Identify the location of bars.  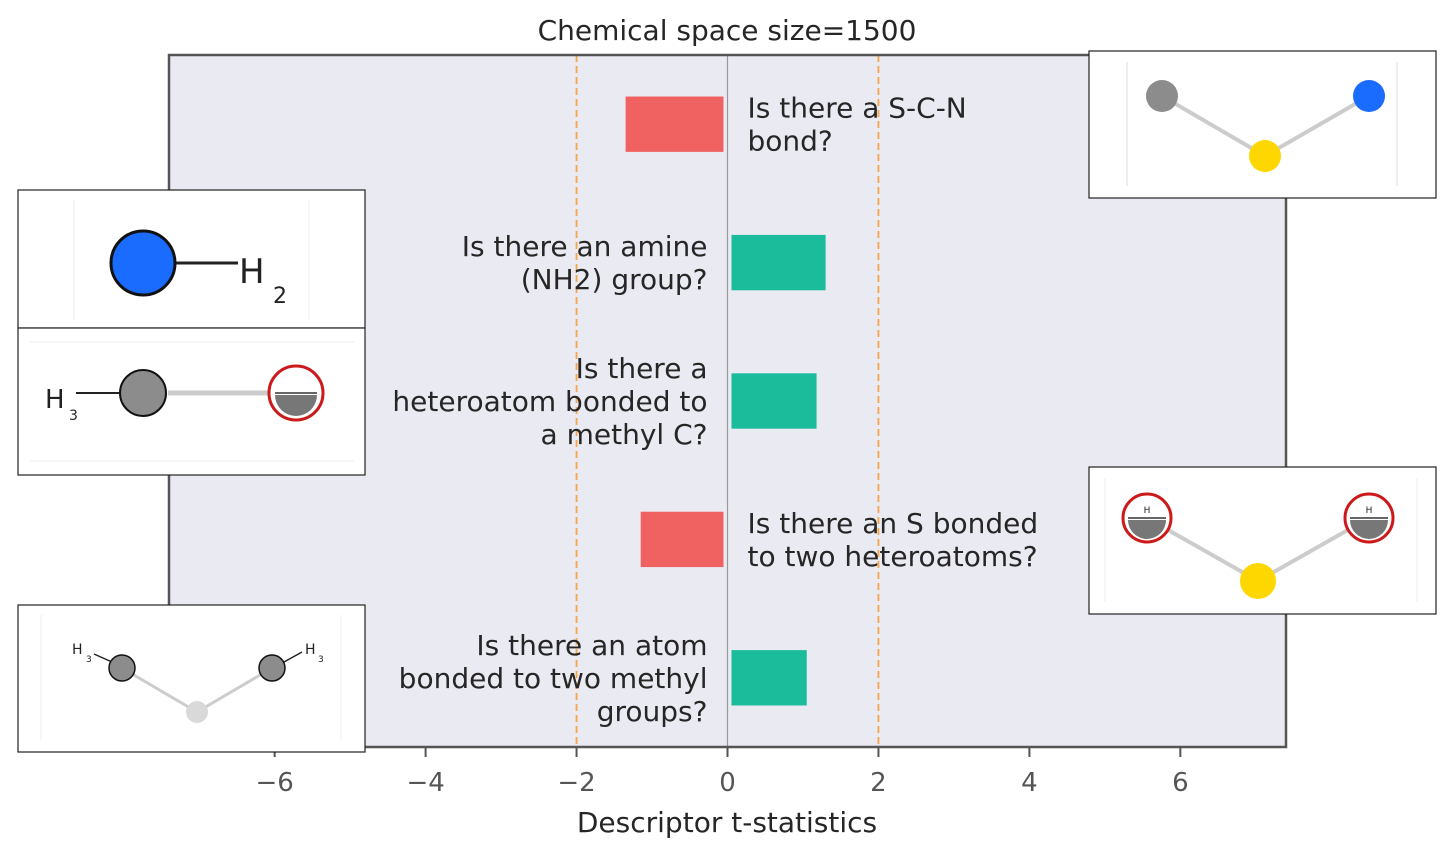
(725, 401).